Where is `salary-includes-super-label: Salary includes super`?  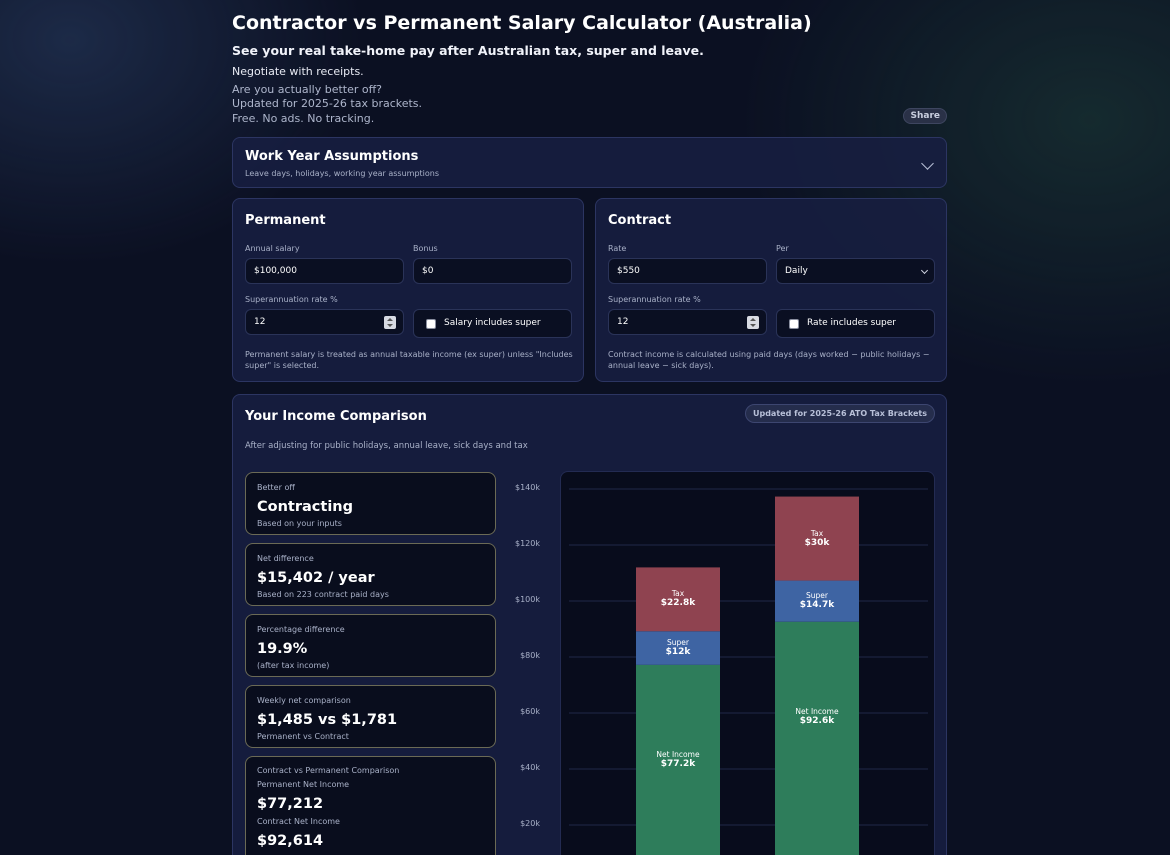 salary-includes-super-label: Salary includes super is located at coordinates (492, 323).